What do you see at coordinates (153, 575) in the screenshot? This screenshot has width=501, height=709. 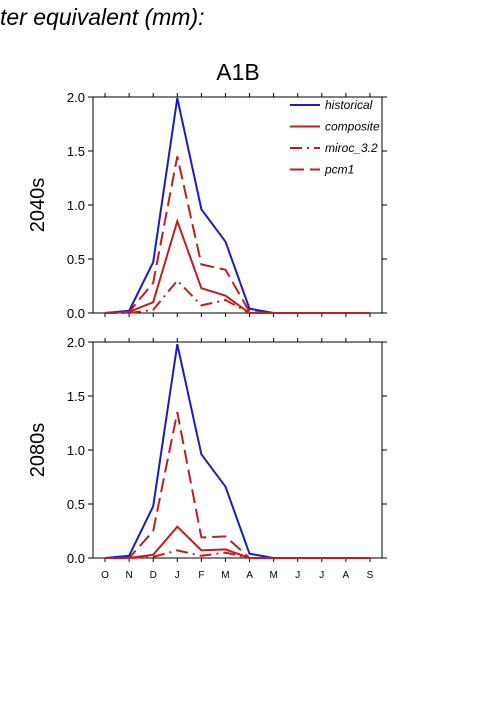 I see `month-label: D` at bounding box center [153, 575].